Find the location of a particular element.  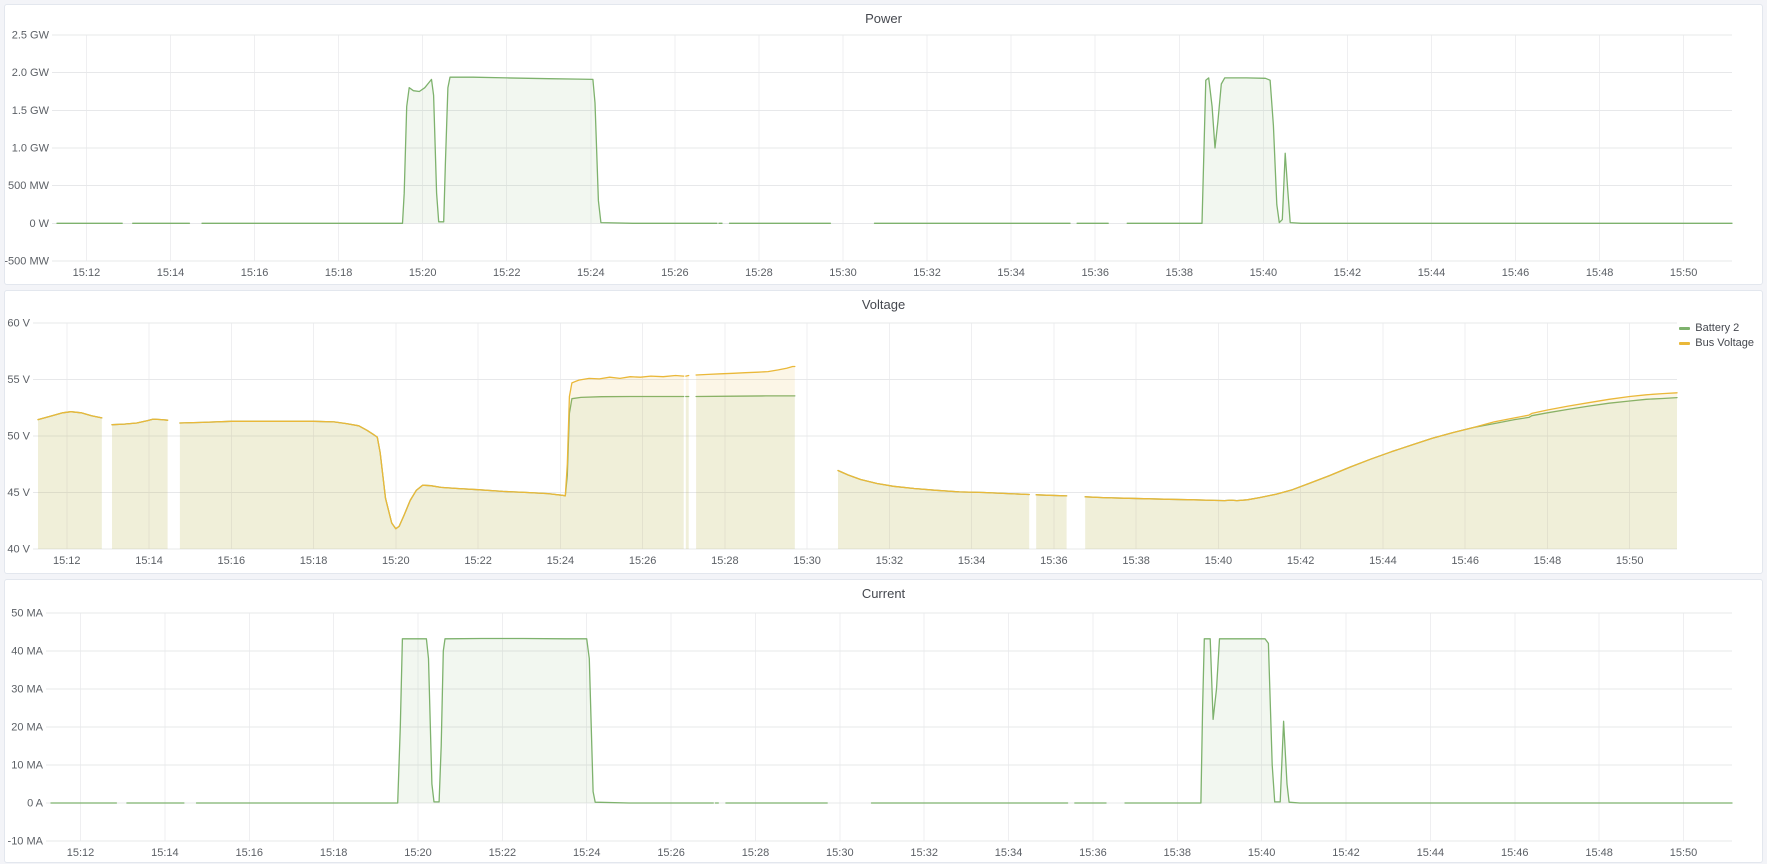

svg-text: 2.0 GW is located at coordinates (31, 73).